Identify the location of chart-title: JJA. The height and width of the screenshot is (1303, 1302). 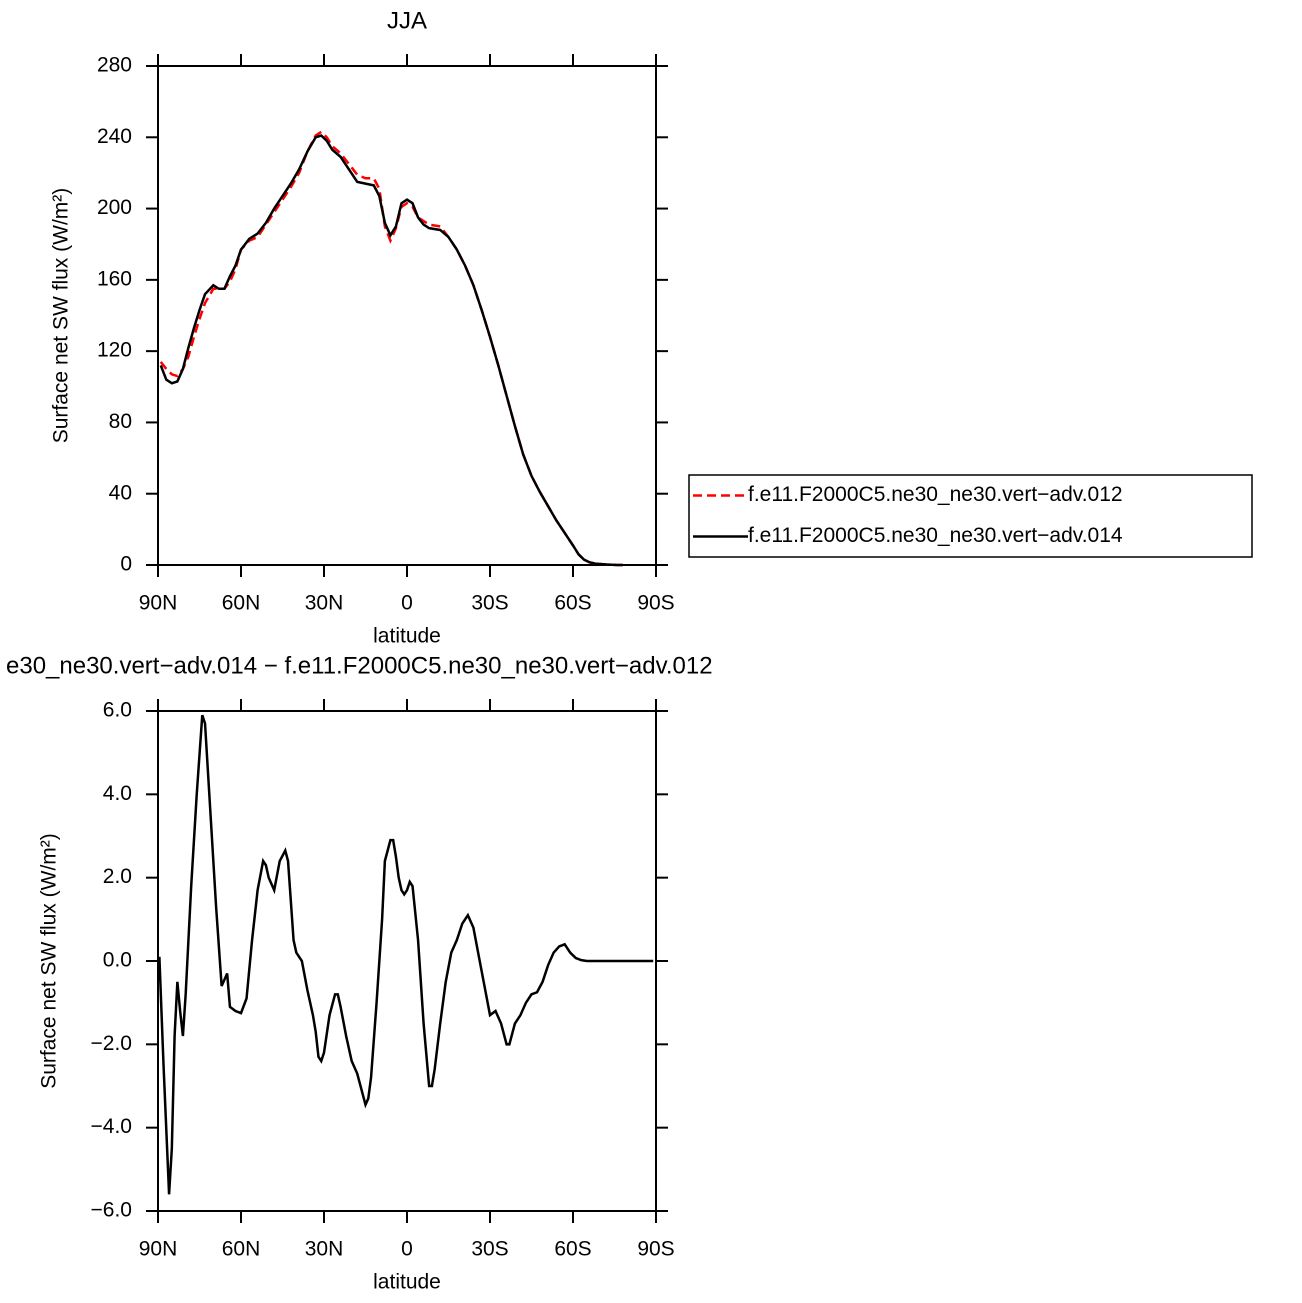
(407, 20).